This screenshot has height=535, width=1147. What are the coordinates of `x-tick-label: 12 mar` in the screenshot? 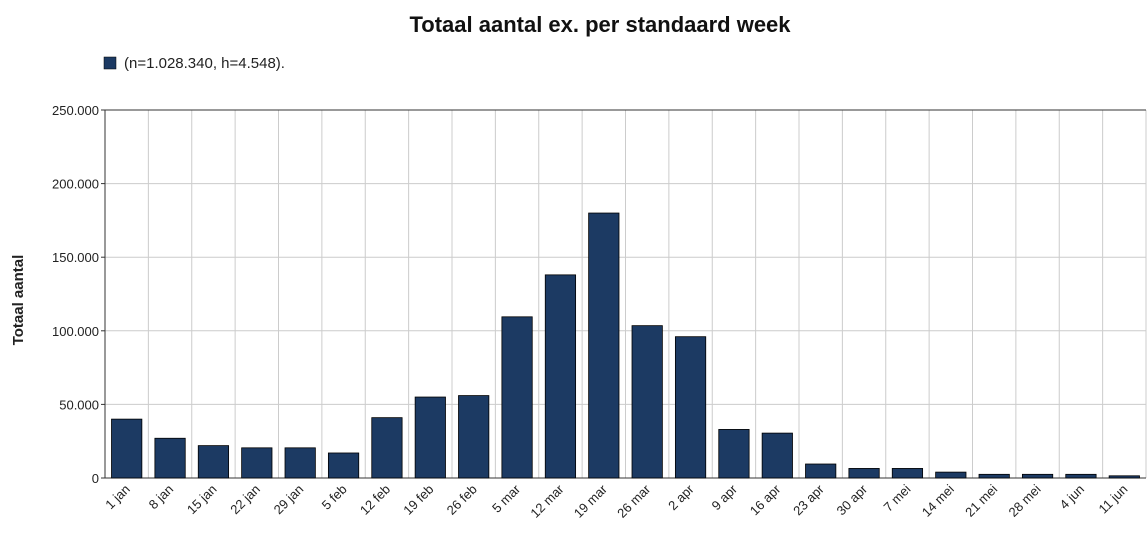 It's located at (547, 501).